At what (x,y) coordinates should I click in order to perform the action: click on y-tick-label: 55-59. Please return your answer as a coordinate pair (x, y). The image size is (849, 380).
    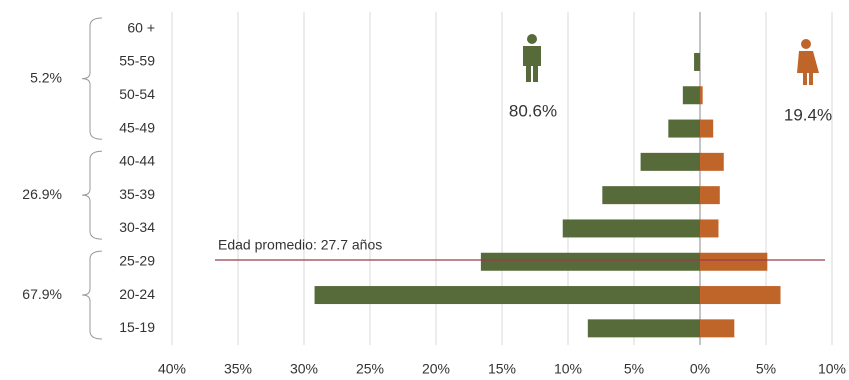
    Looking at the image, I should click on (137, 61).